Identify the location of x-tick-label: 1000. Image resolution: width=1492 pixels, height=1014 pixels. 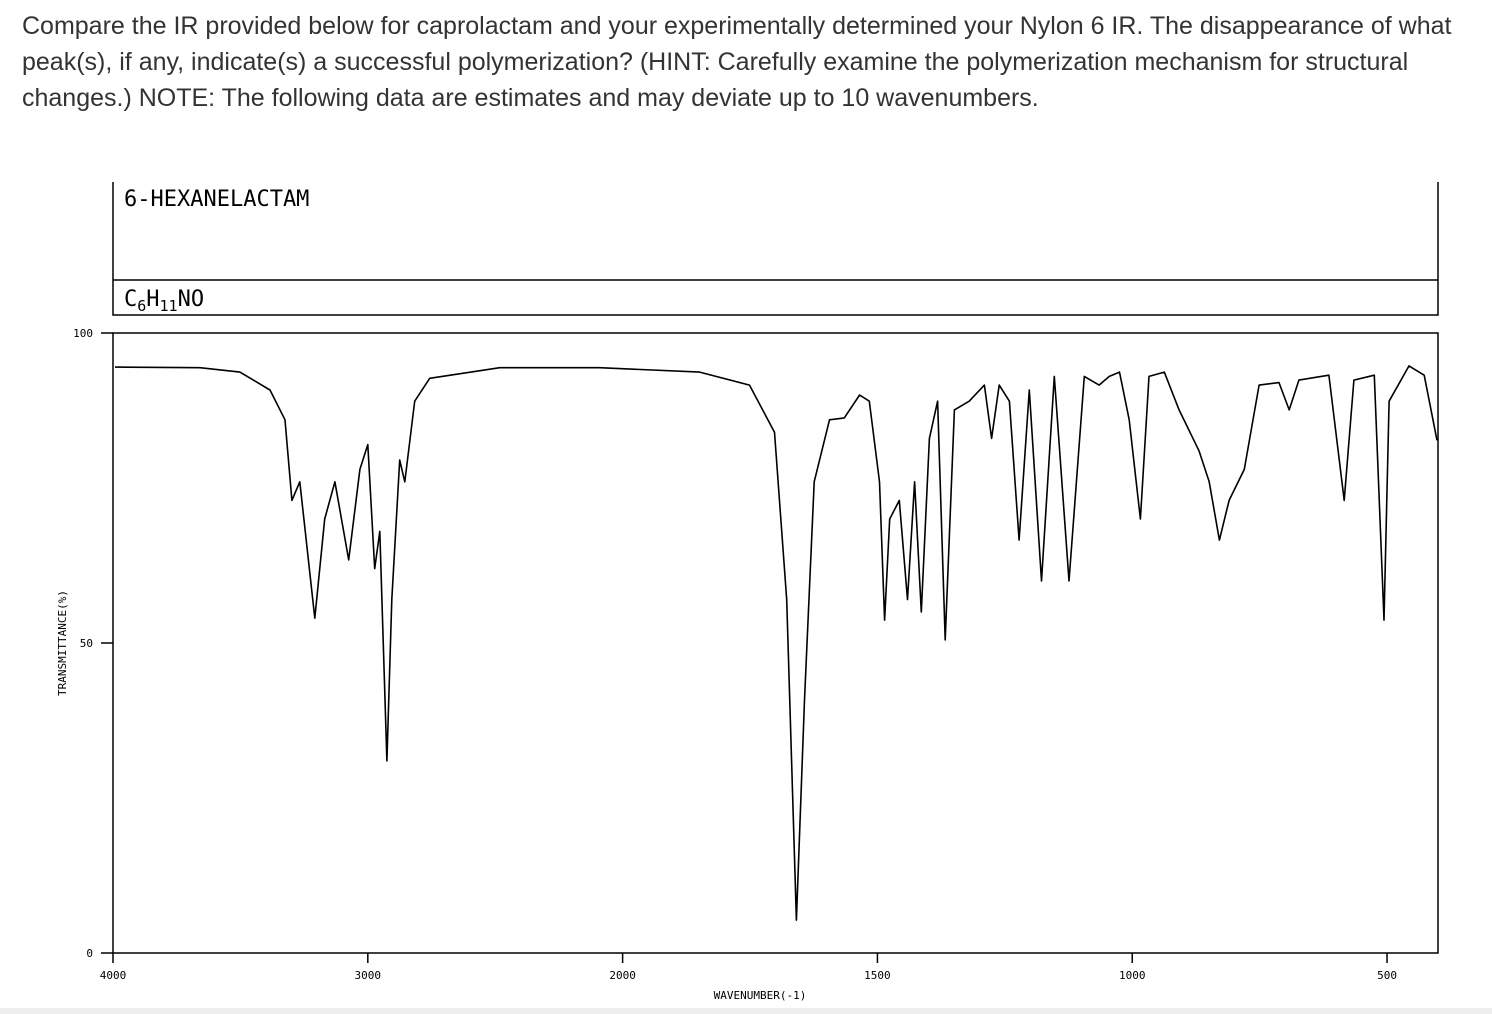
(1132, 975).